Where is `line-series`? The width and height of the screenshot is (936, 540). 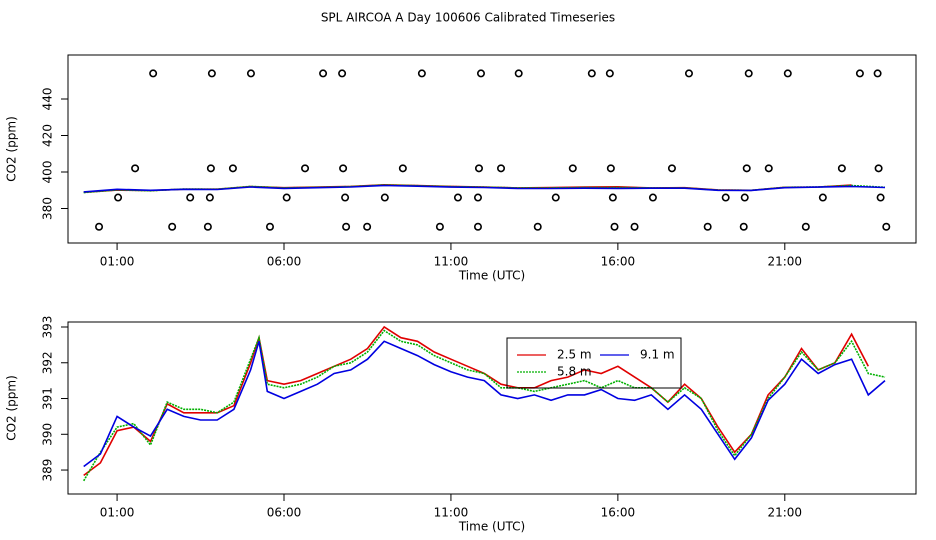
line-series is located at coordinates (484, 188).